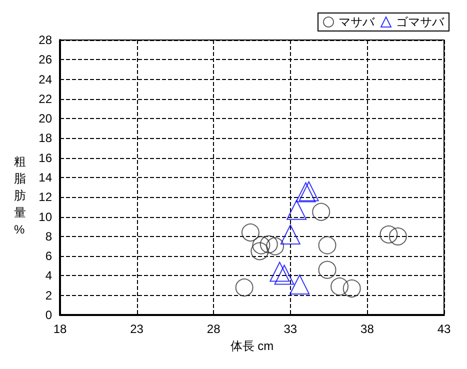 The height and width of the screenshot is (369, 467). I want to click on y-tick-label: 16, so click(45, 157).